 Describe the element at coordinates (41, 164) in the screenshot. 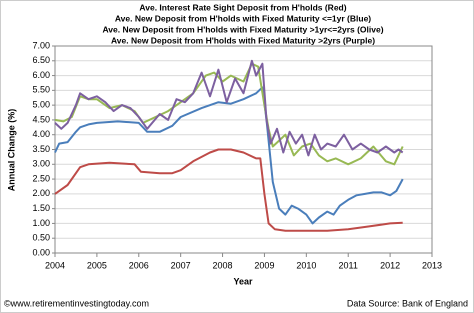

I see `y-tick-label: 3.00` at that location.